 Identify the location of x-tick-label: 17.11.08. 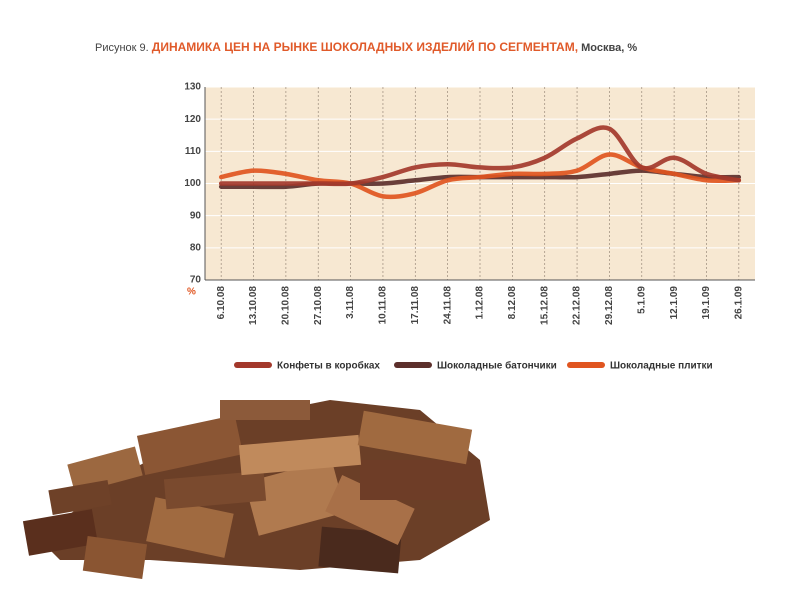
(415, 305).